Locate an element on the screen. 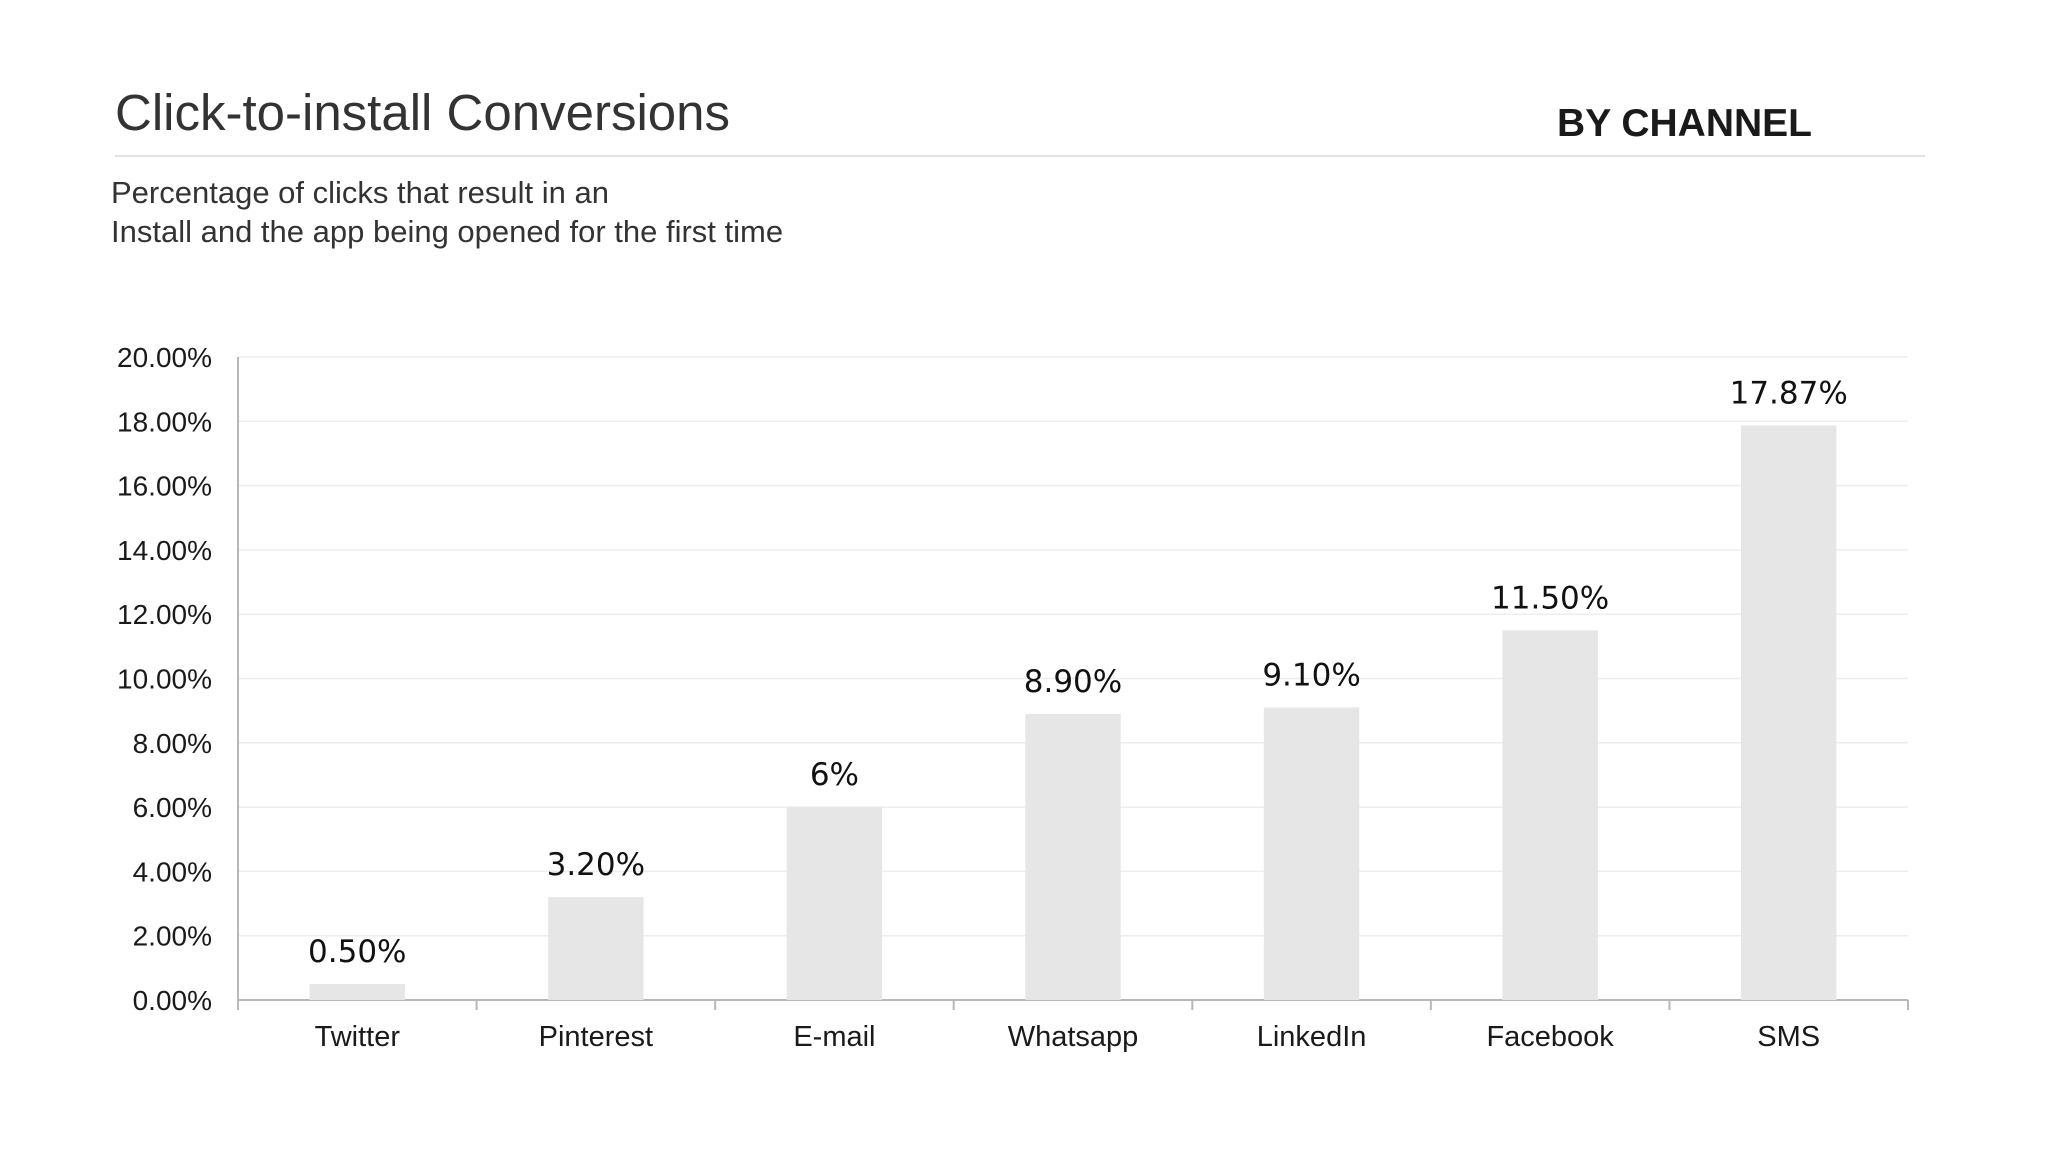 Image resolution: width=2048 pixels, height=1152 pixels. y-tick-label: 12.00% is located at coordinates (164, 614).